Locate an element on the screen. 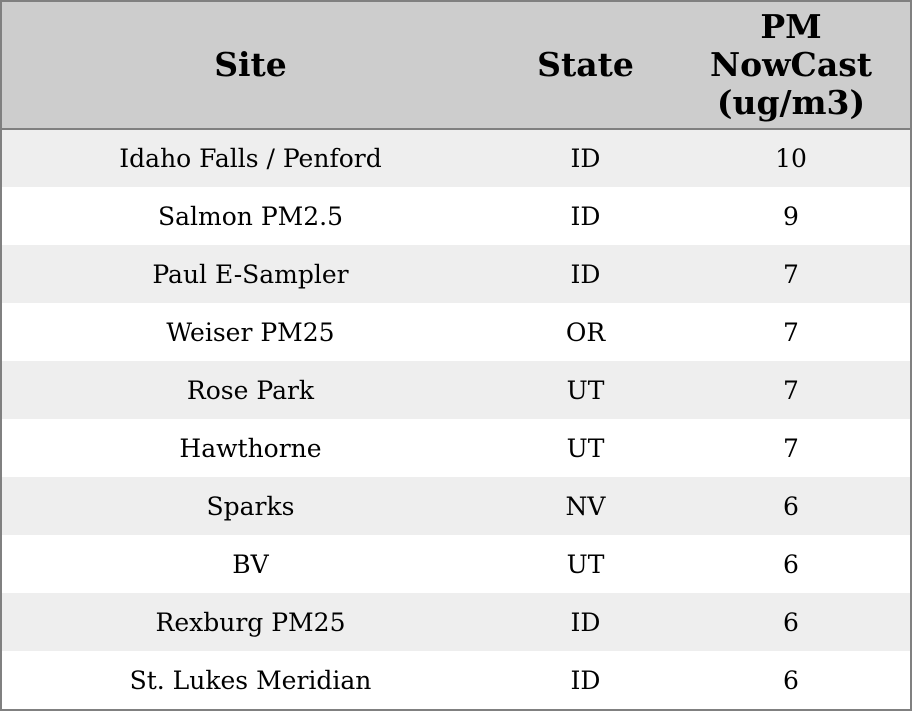 This screenshot has width=912, height=711. site-cell: BV is located at coordinates (250, 564).